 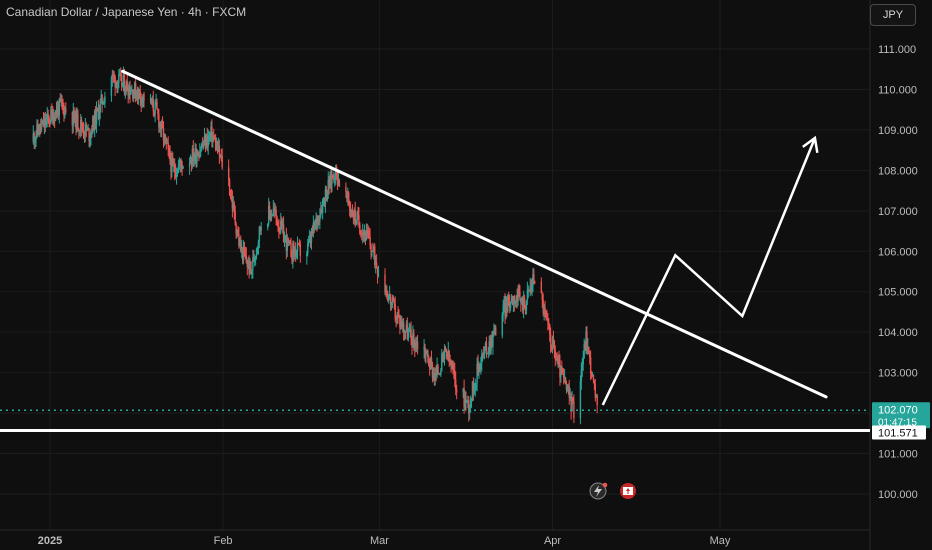 What do you see at coordinates (898, 171) in the screenshot?
I see `y-tick-label: 108.000` at bounding box center [898, 171].